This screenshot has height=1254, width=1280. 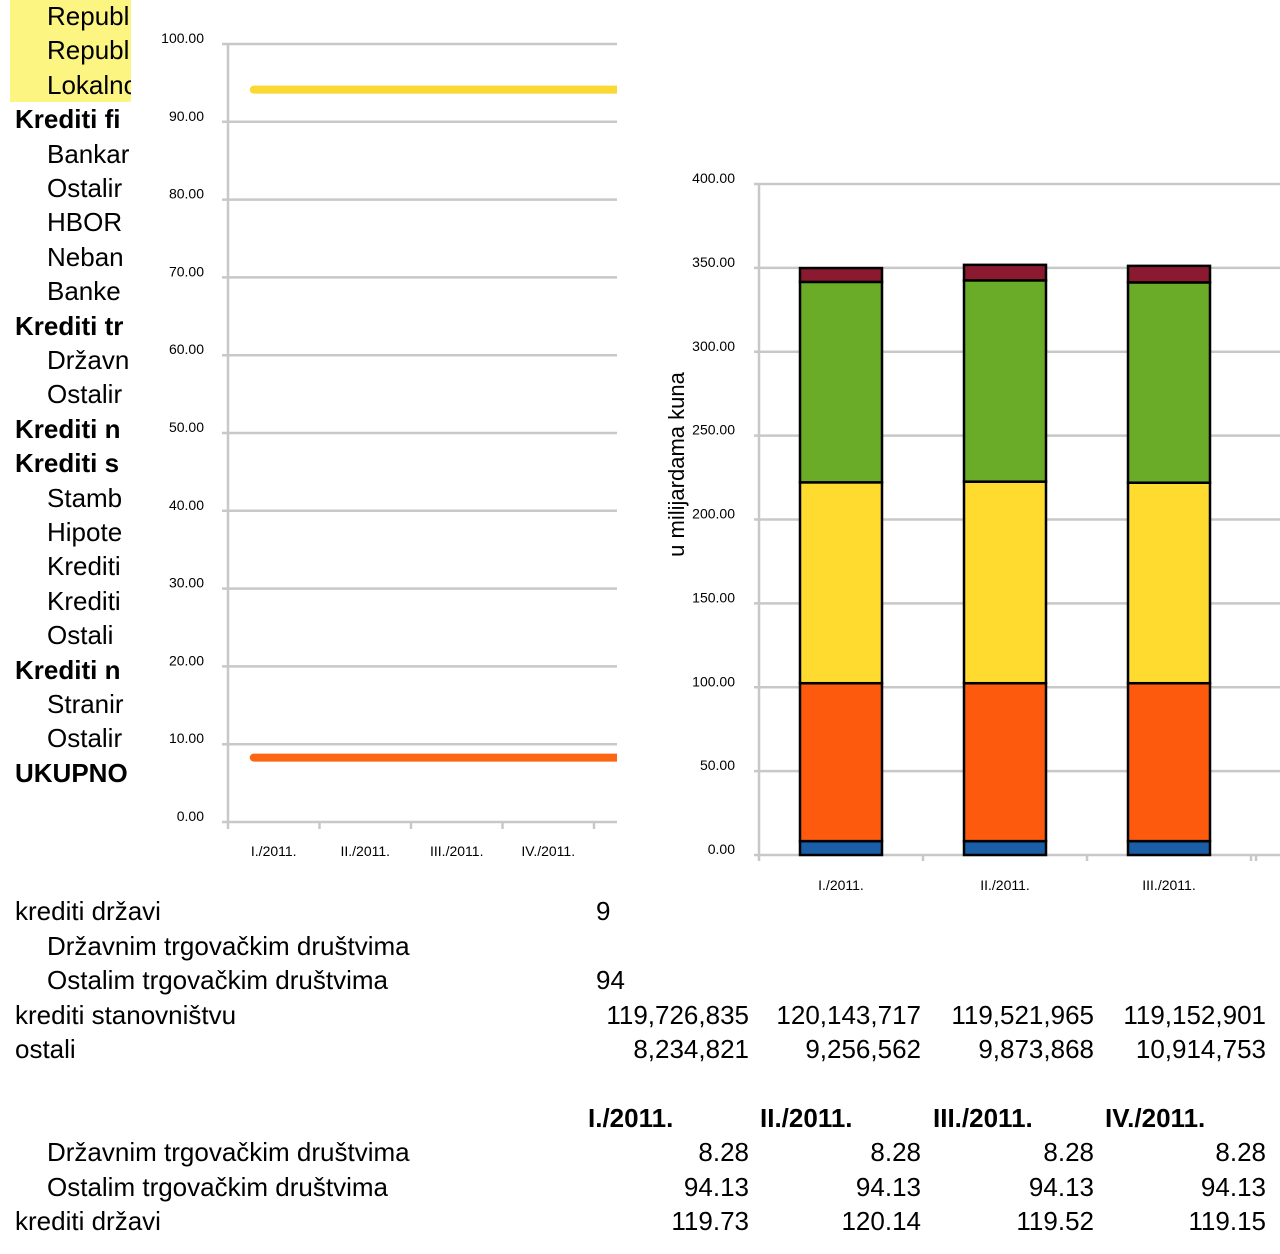 I want to click on y-tick-label: 80.00, so click(x=186, y=194).